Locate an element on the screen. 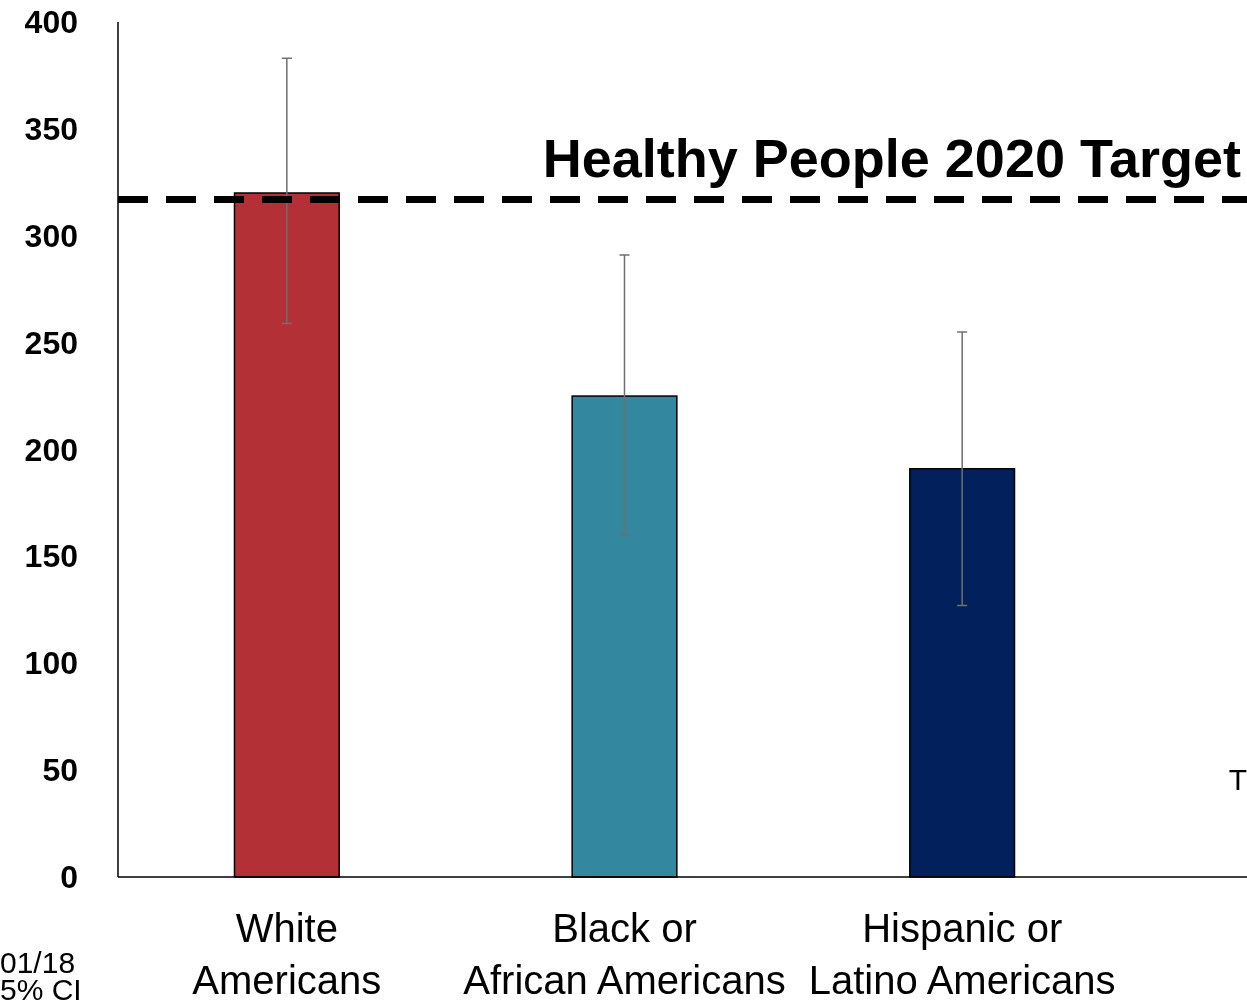  x-tick-label: White Americans is located at coordinates (287, 954).